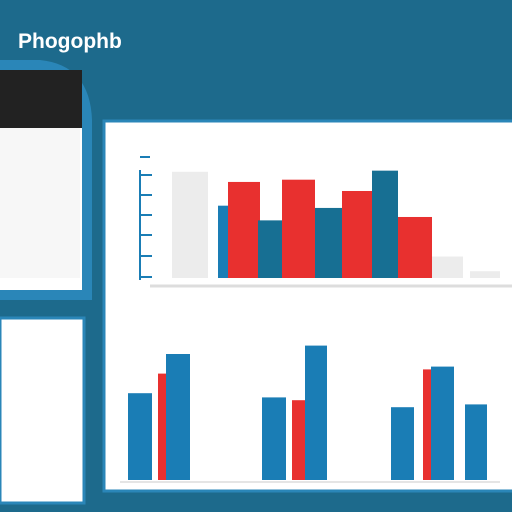 The image size is (512, 512). Describe the element at coordinates (41, 99) in the screenshot. I see `left-panel-header` at that location.